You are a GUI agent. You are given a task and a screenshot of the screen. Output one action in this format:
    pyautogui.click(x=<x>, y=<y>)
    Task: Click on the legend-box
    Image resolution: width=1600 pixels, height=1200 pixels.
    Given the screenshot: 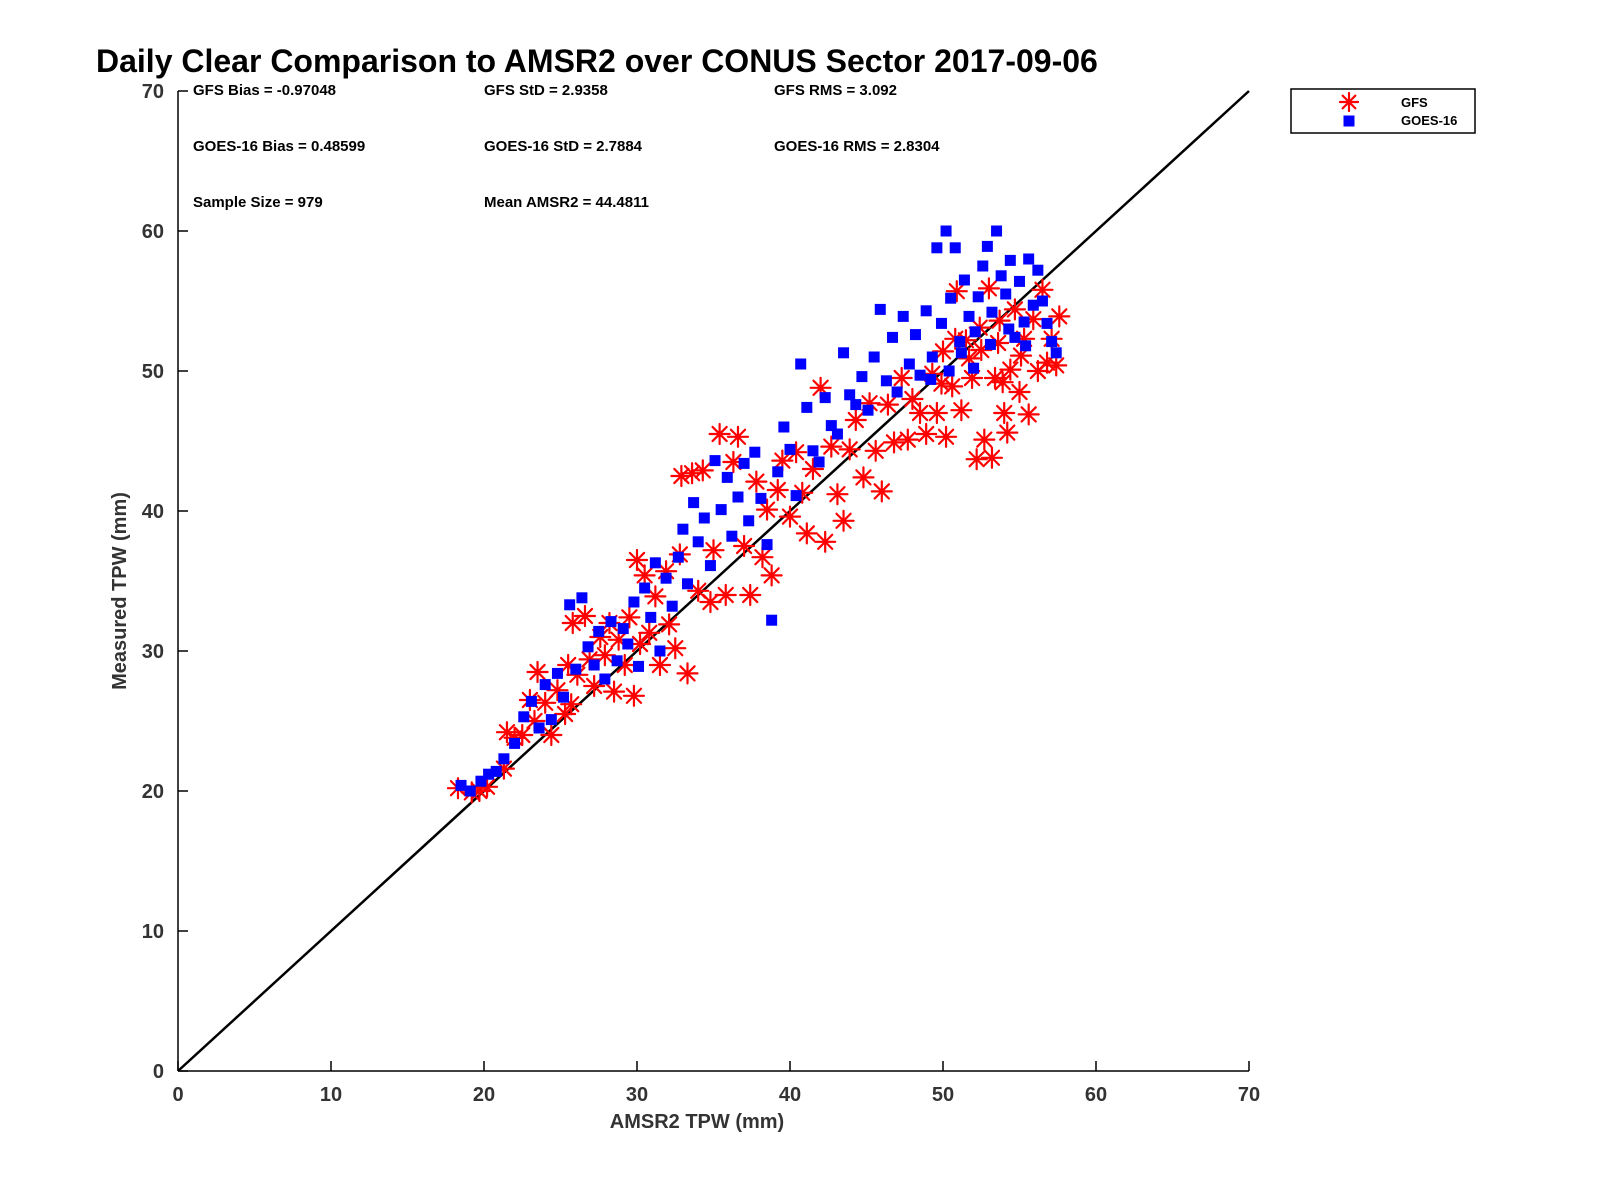 What is the action you would take?
    pyautogui.click(x=1383, y=111)
    